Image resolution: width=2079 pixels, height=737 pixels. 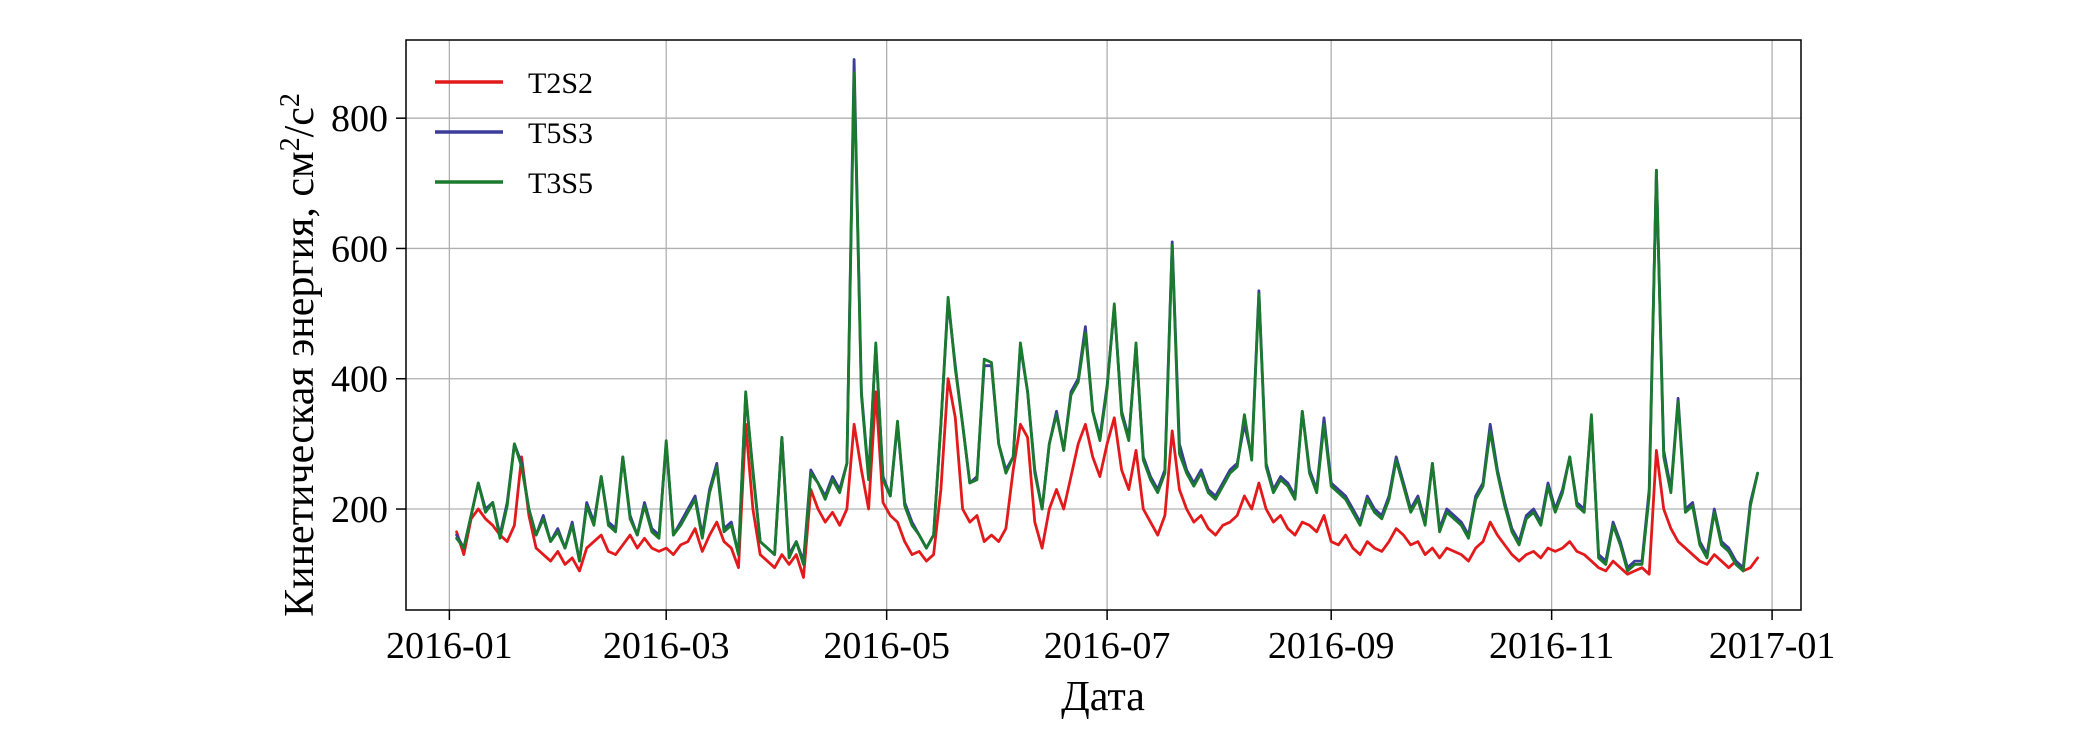 I want to click on legend-label-t2s2: T2S2, so click(x=560, y=83).